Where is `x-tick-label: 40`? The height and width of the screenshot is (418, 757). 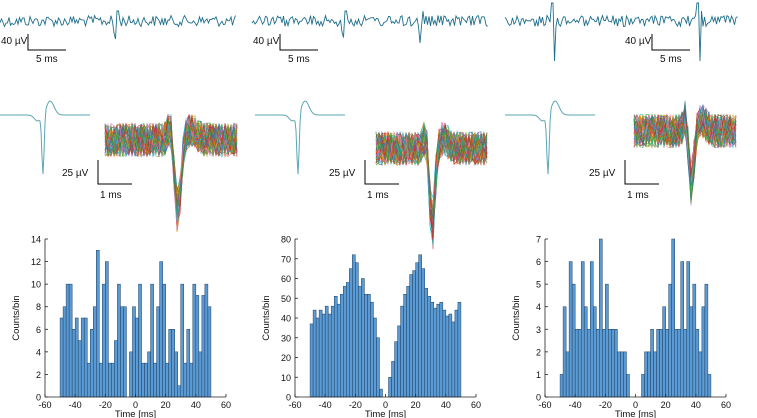
x-tick-label: 40 is located at coordinates (196, 405).